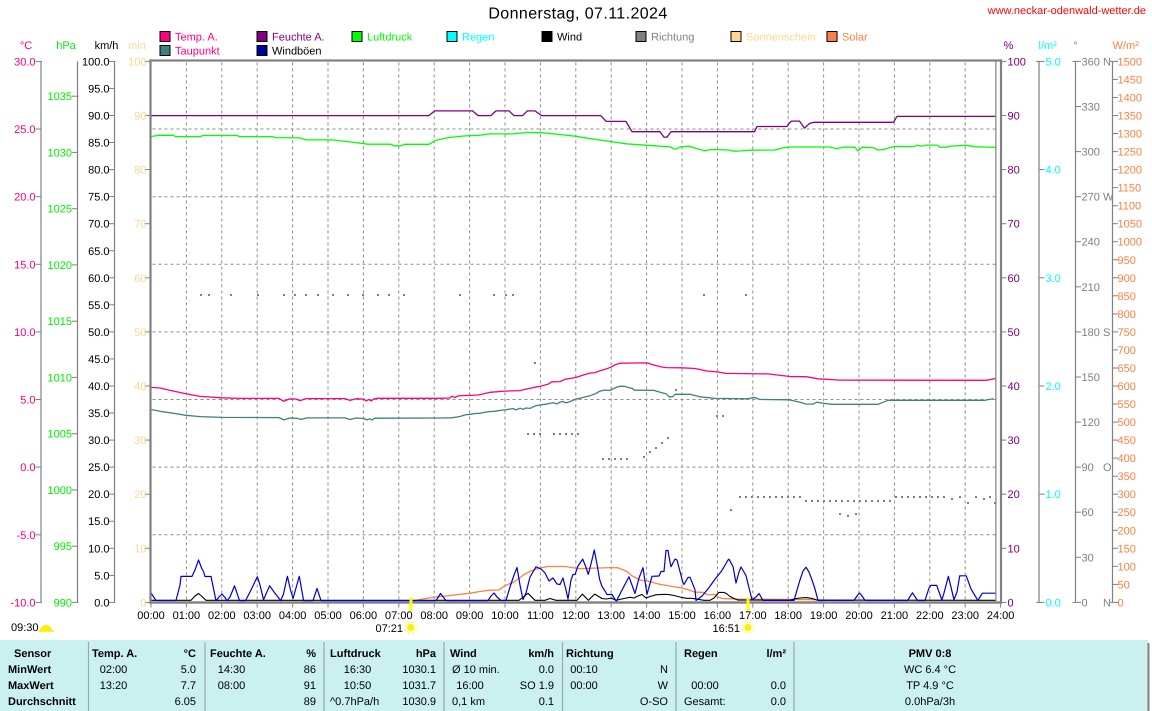 The image size is (1152, 711). Describe the element at coordinates (1127, 405) in the screenshot. I see `svg-text: 550` at that location.